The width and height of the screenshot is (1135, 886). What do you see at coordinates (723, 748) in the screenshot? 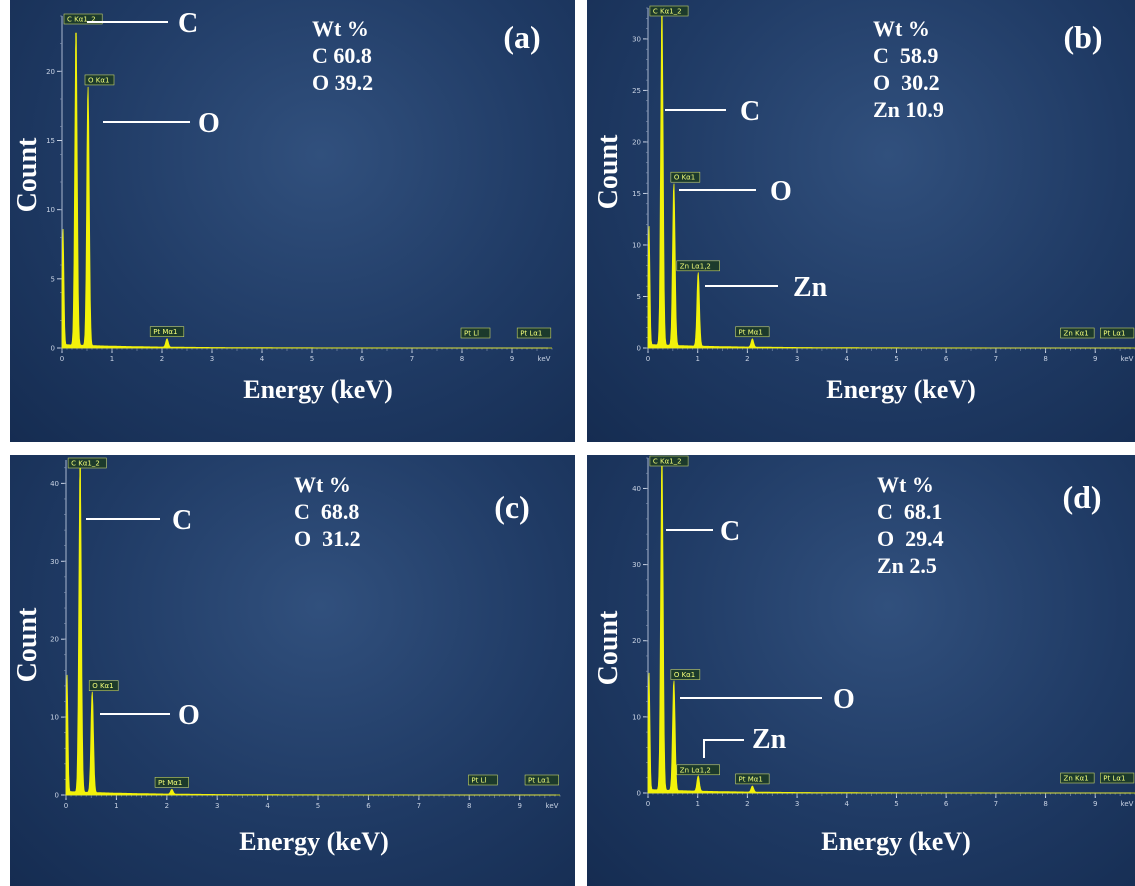
I see `callout-line` at bounding box center [723, 748].